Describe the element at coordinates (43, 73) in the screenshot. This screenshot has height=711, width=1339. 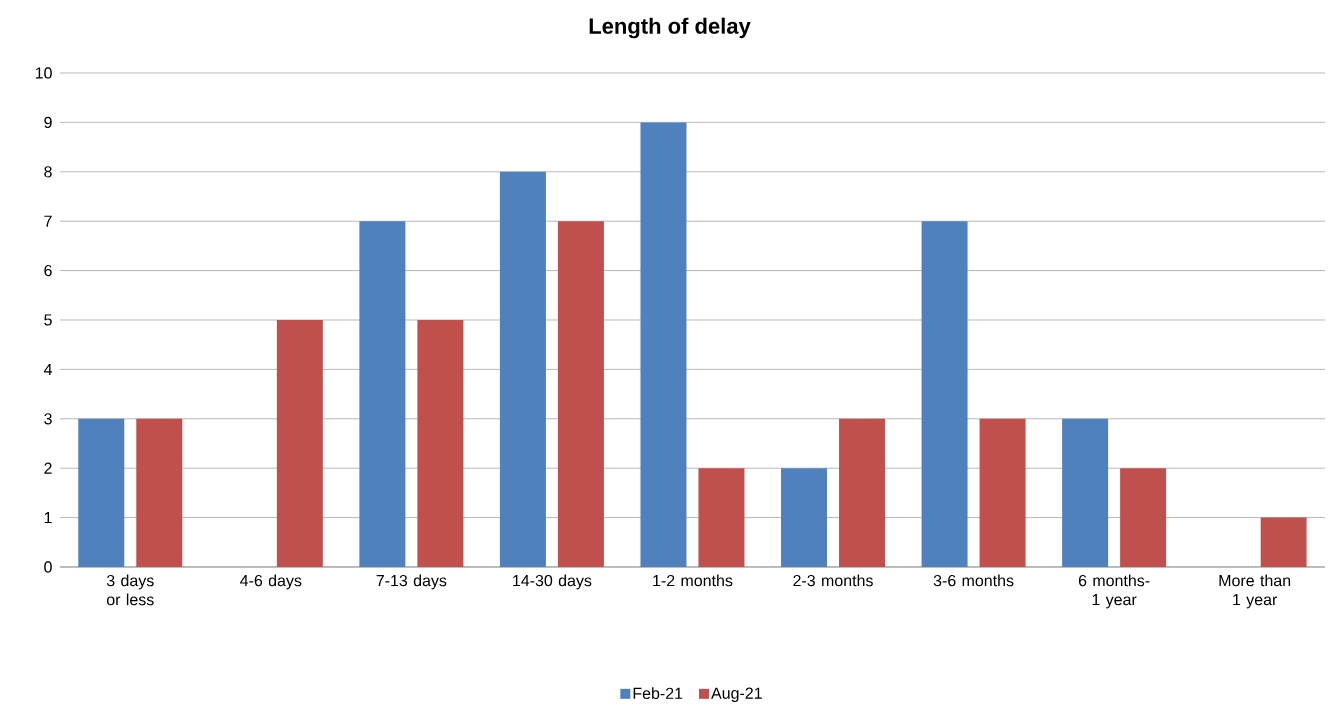
I see `y-tick-label: 10` at that location.